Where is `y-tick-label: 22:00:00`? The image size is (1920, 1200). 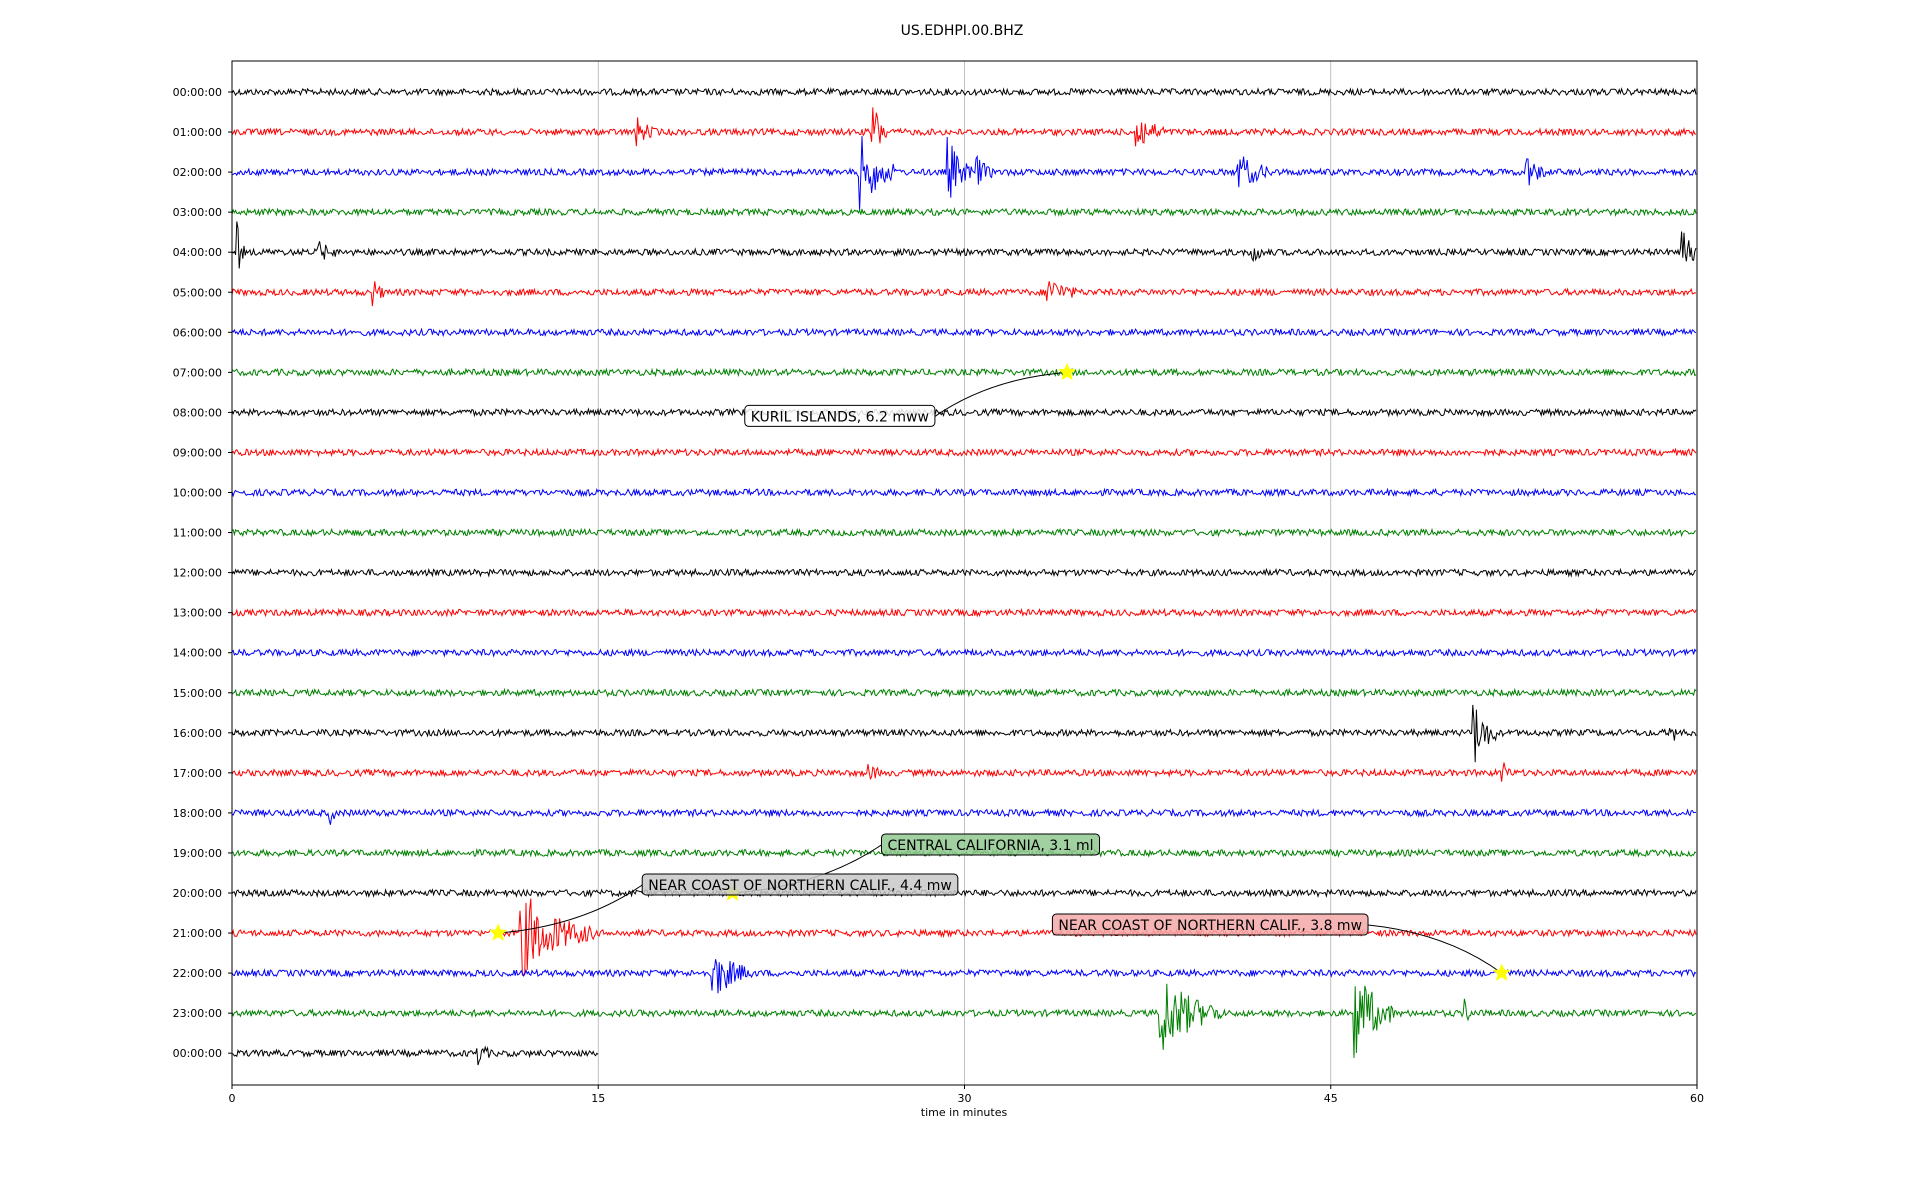 y-tick-label: 22:00:00 is located at coordinates (197, 973).